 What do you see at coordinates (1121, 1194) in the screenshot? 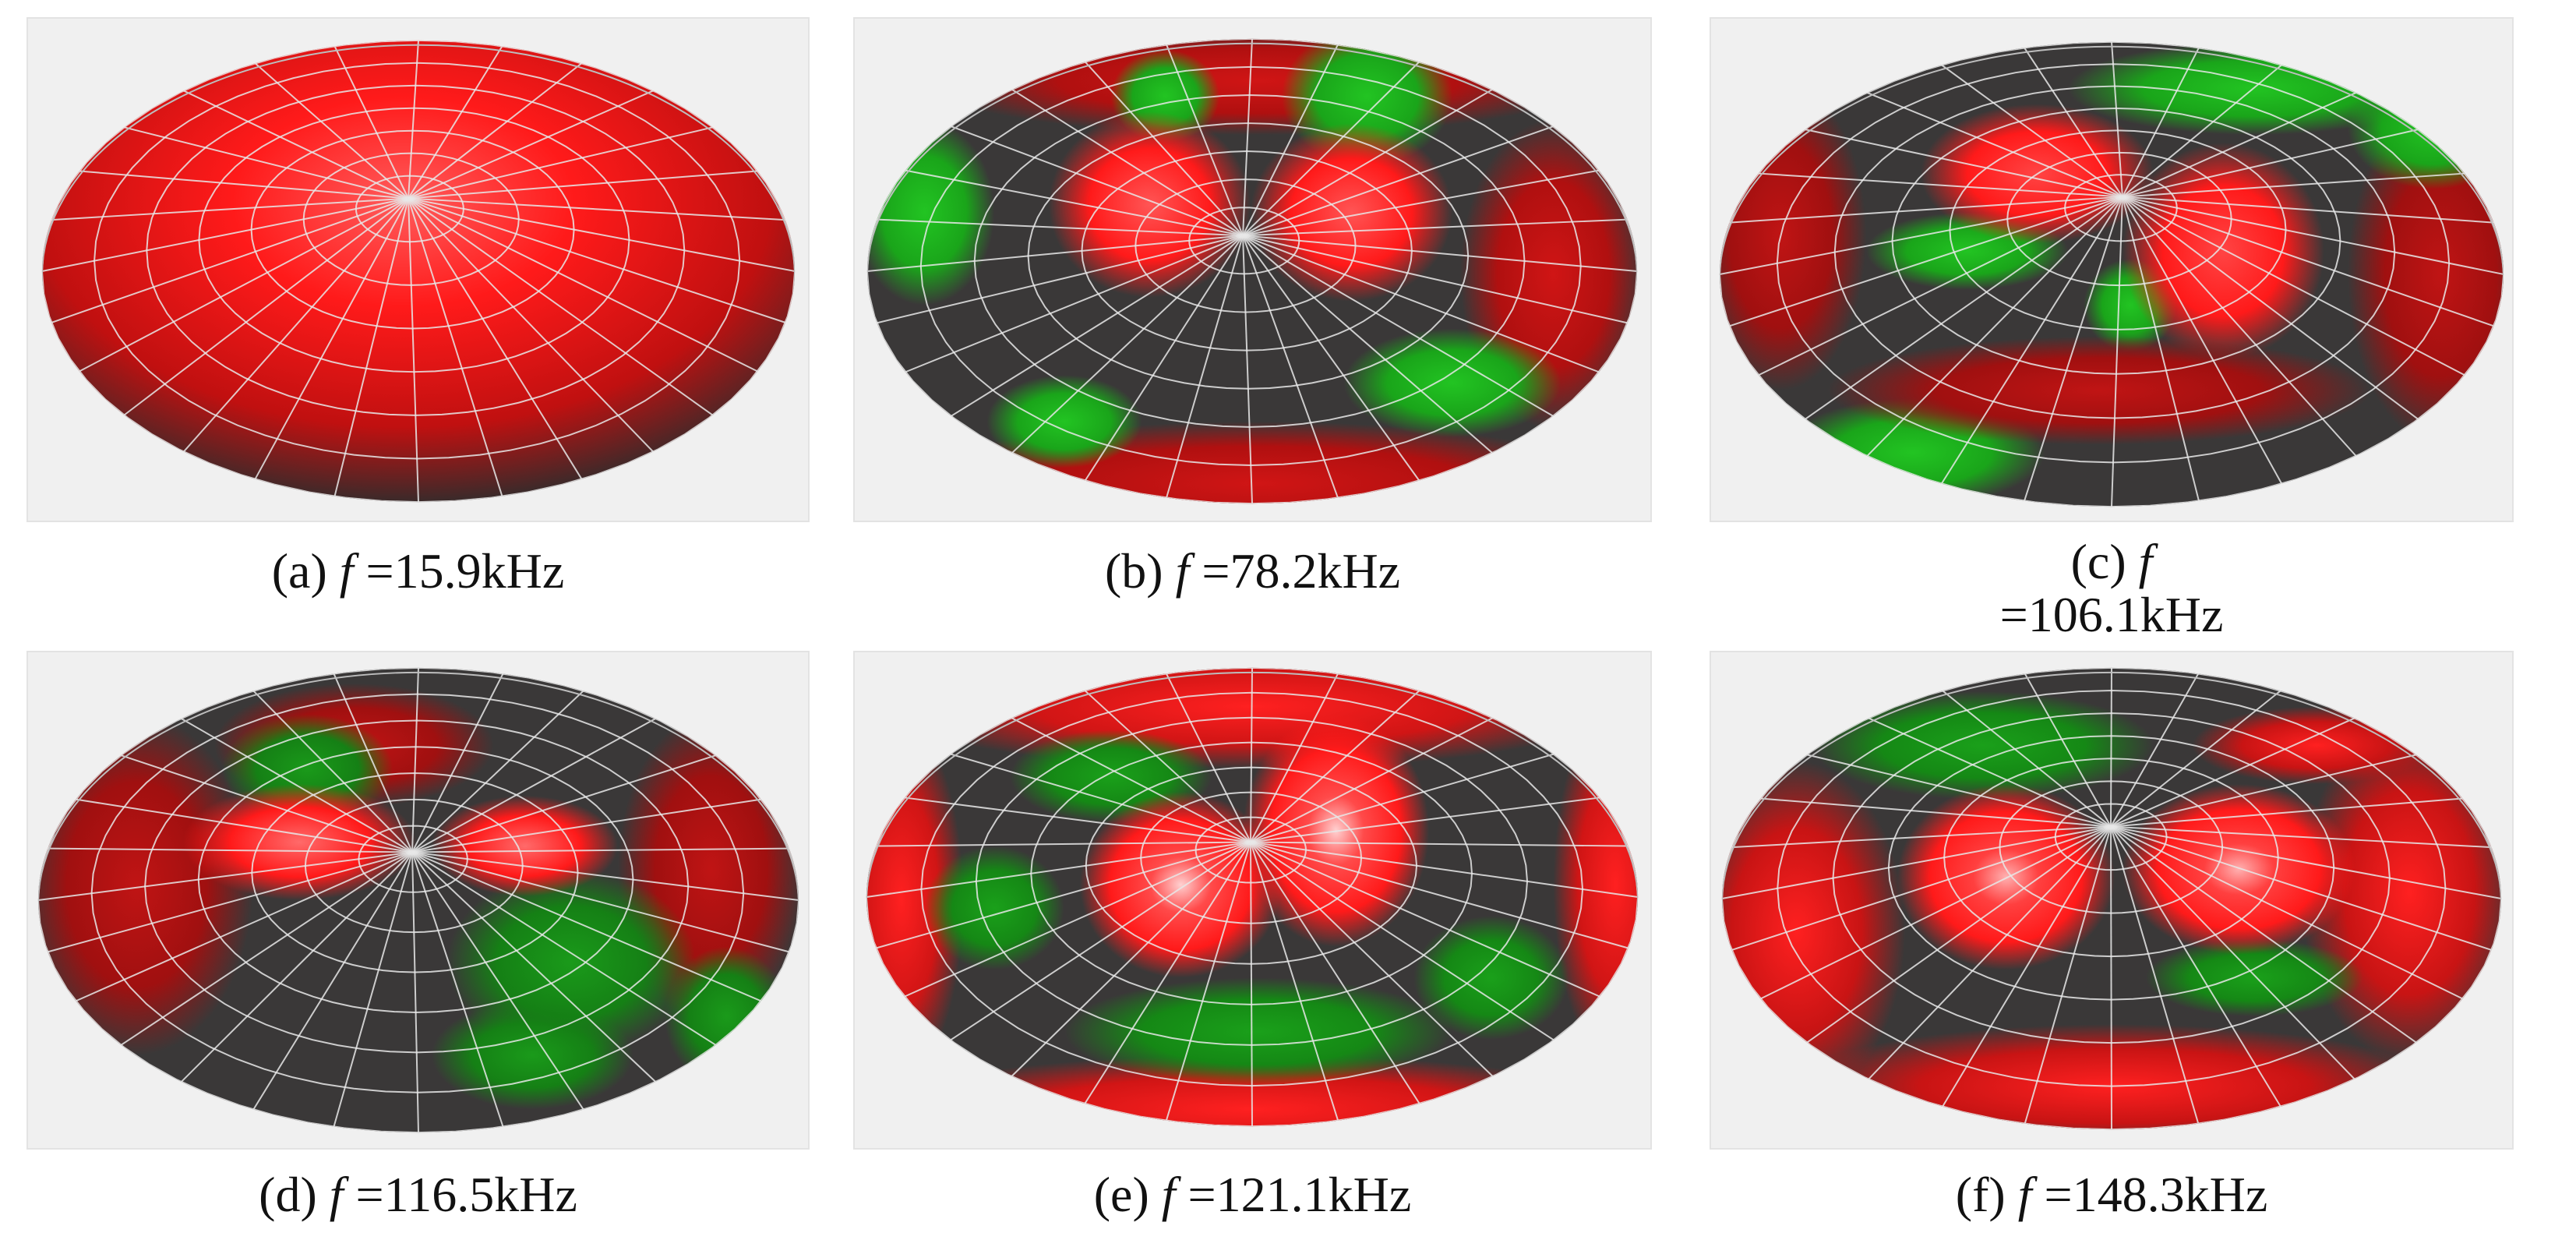
I see `caption-e-label: (e)` at bounding box center [1121, 1194].